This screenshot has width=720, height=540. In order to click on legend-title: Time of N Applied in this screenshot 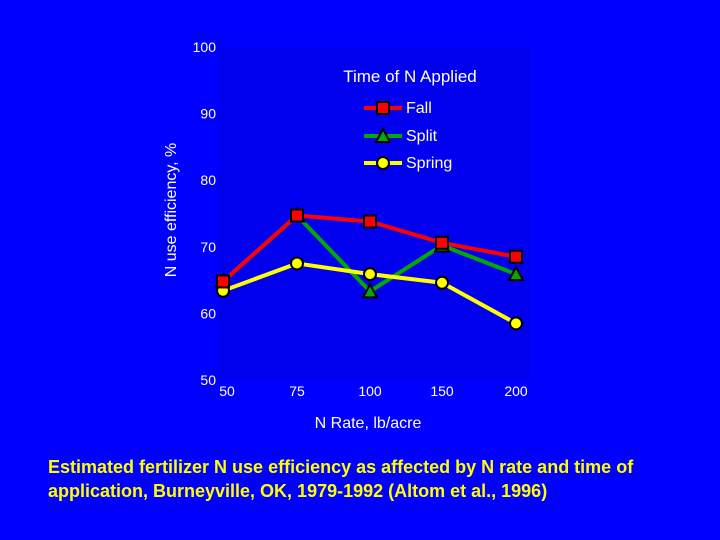, I will do `click(410, 76)`.